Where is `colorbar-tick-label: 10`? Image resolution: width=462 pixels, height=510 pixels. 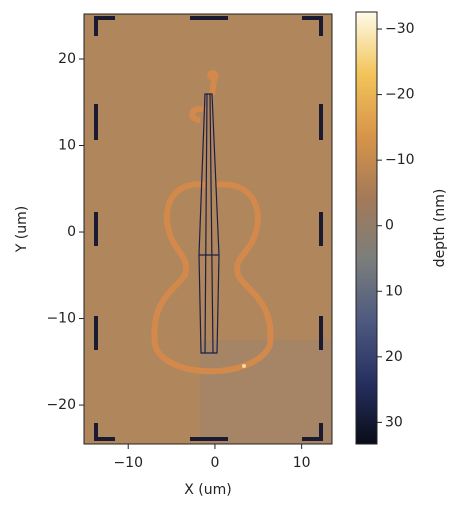
colorbar-tick-label: 10 is located at coordinates (394, 291).